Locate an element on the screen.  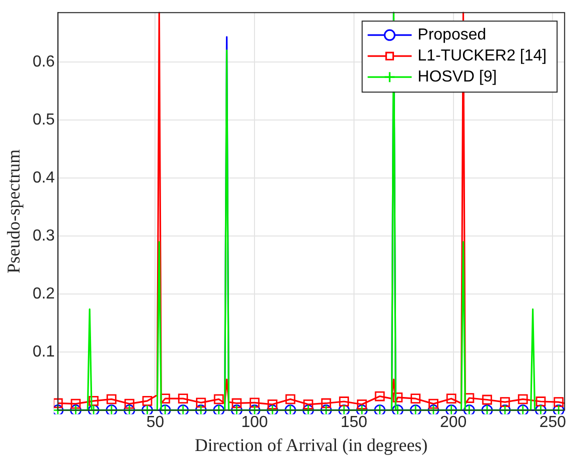
x-tick-label: 150 is located at coordinates (354, 423).